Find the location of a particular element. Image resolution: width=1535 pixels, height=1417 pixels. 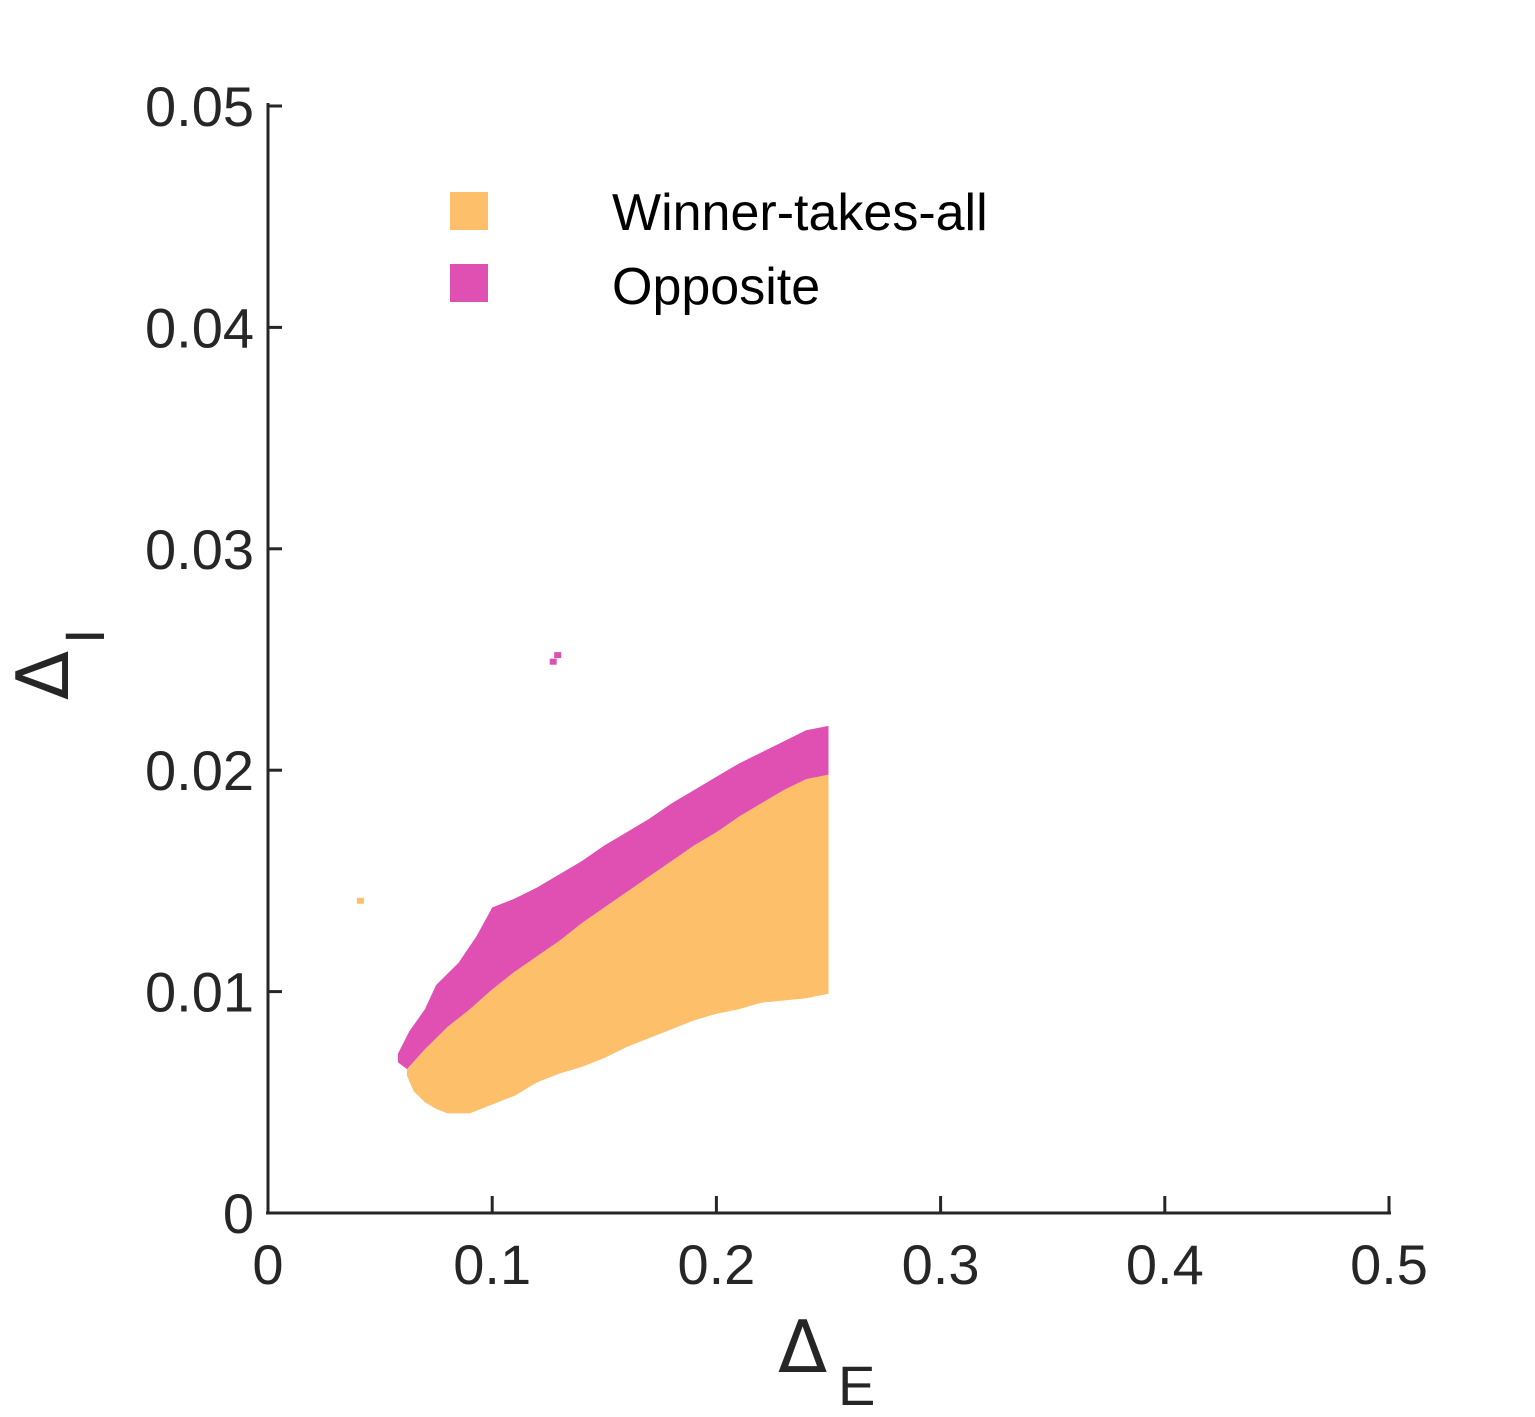

x-axis-label: Δ E is located at coordinates (826, 1361).